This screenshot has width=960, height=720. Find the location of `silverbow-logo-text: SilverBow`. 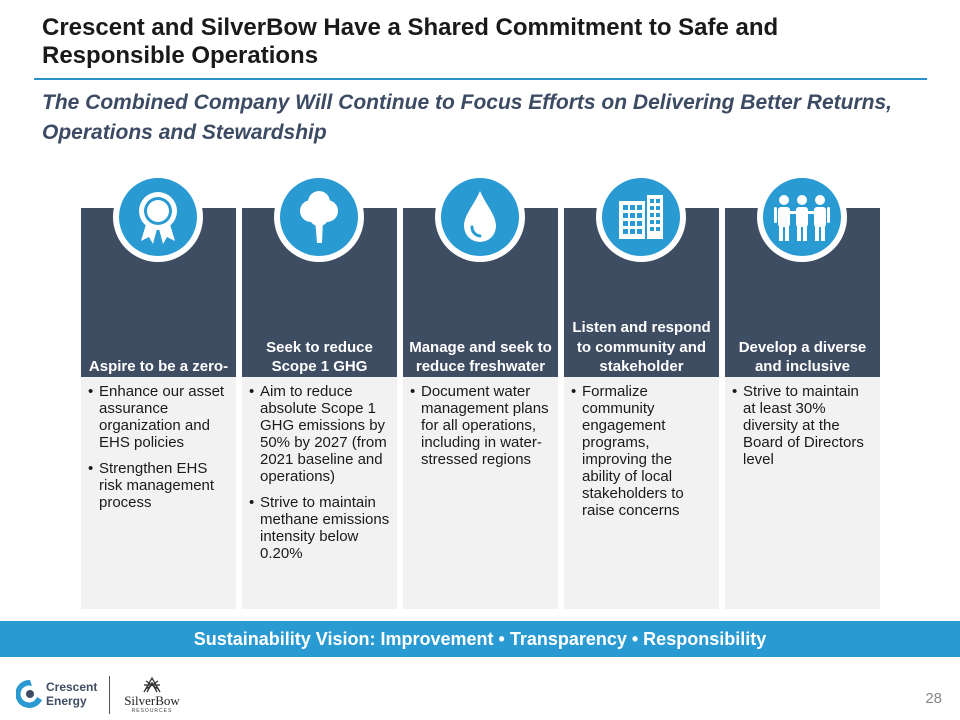

silverbow-logo-text: SilverBow is located at coordinates (152, 700).